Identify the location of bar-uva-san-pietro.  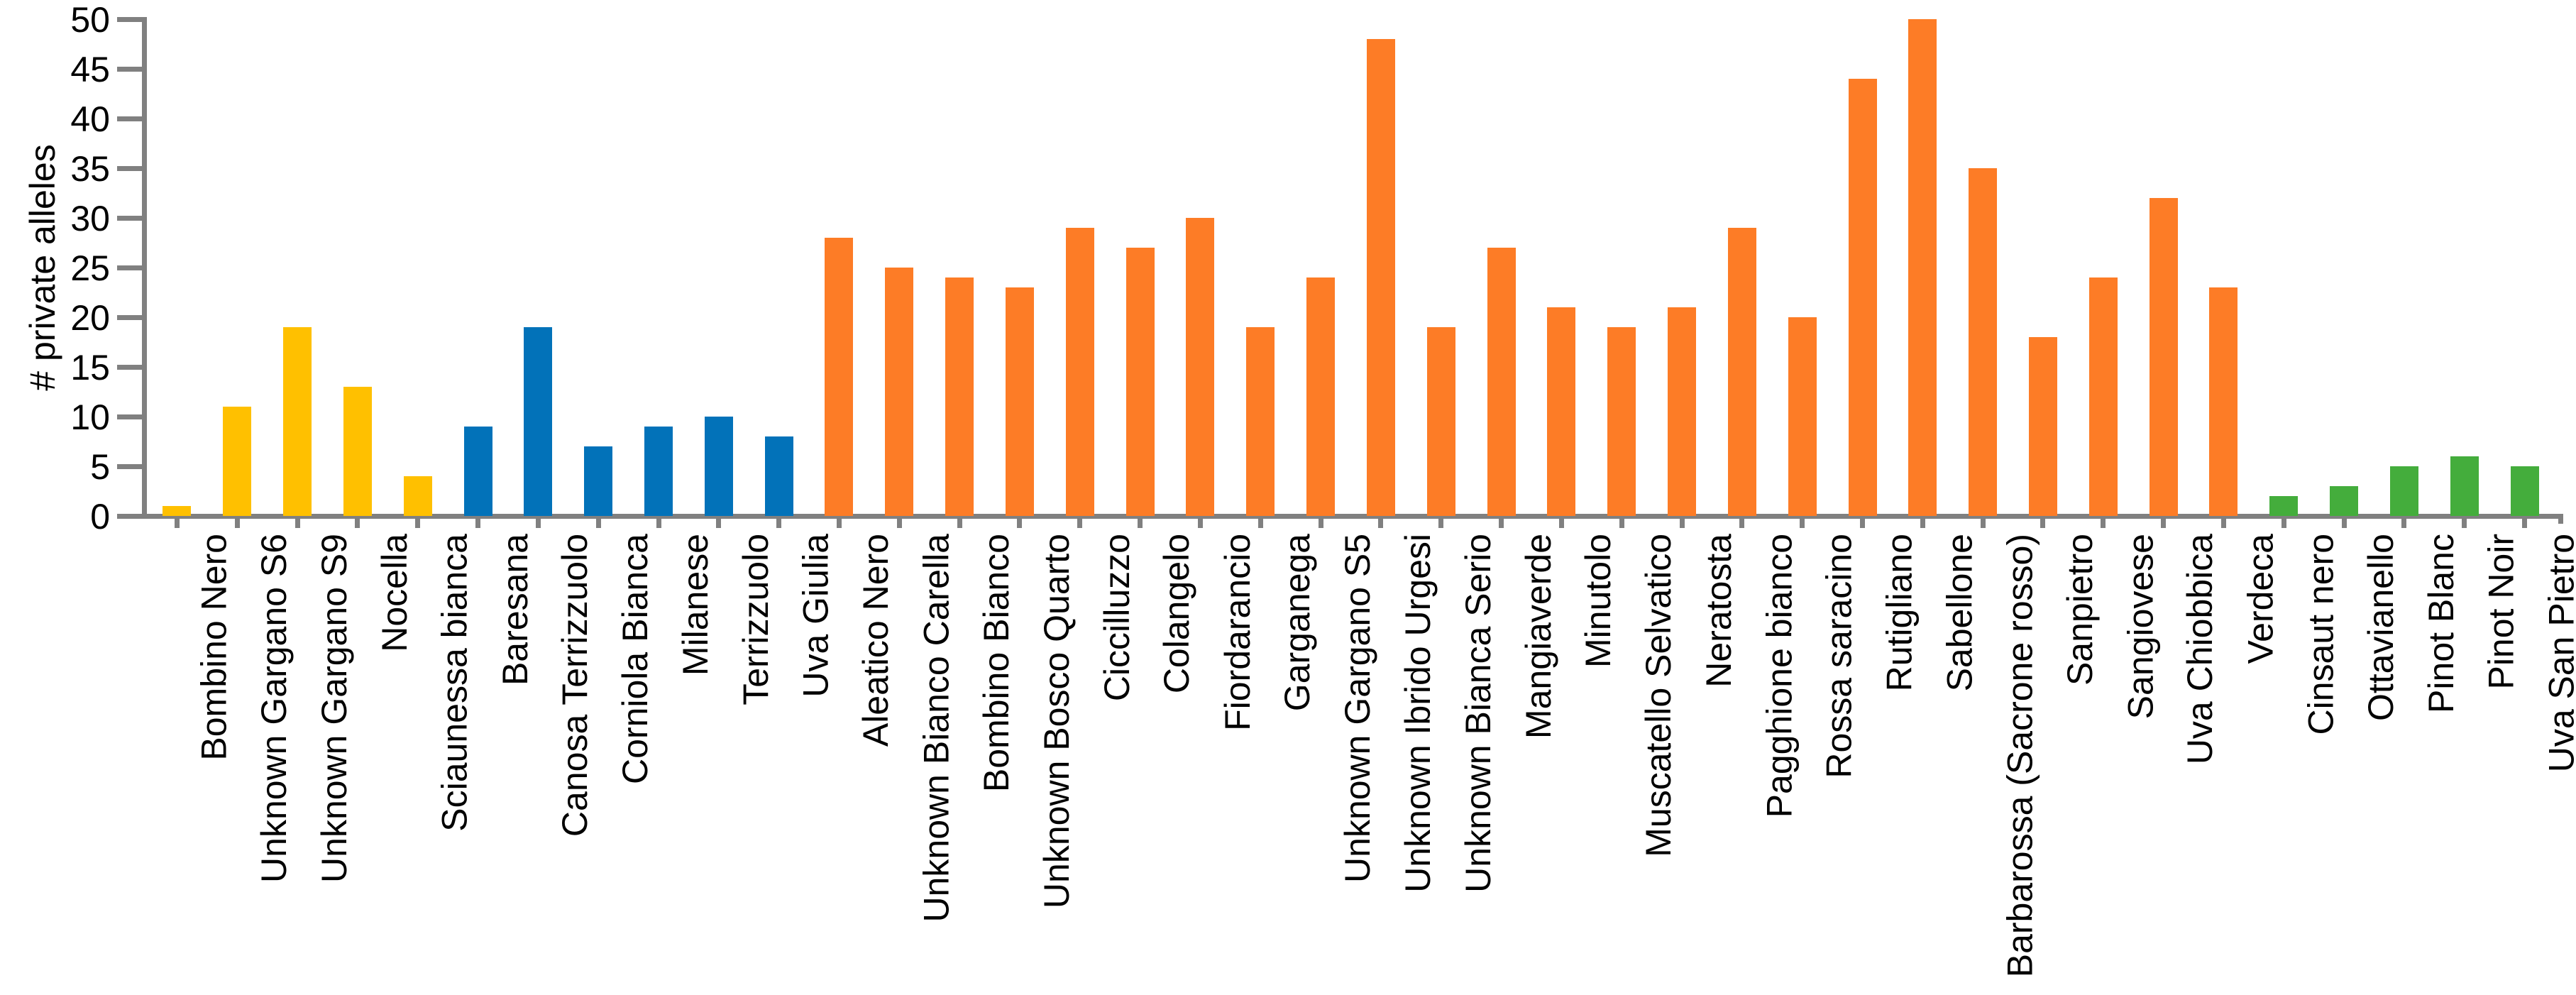
(2524, 491).